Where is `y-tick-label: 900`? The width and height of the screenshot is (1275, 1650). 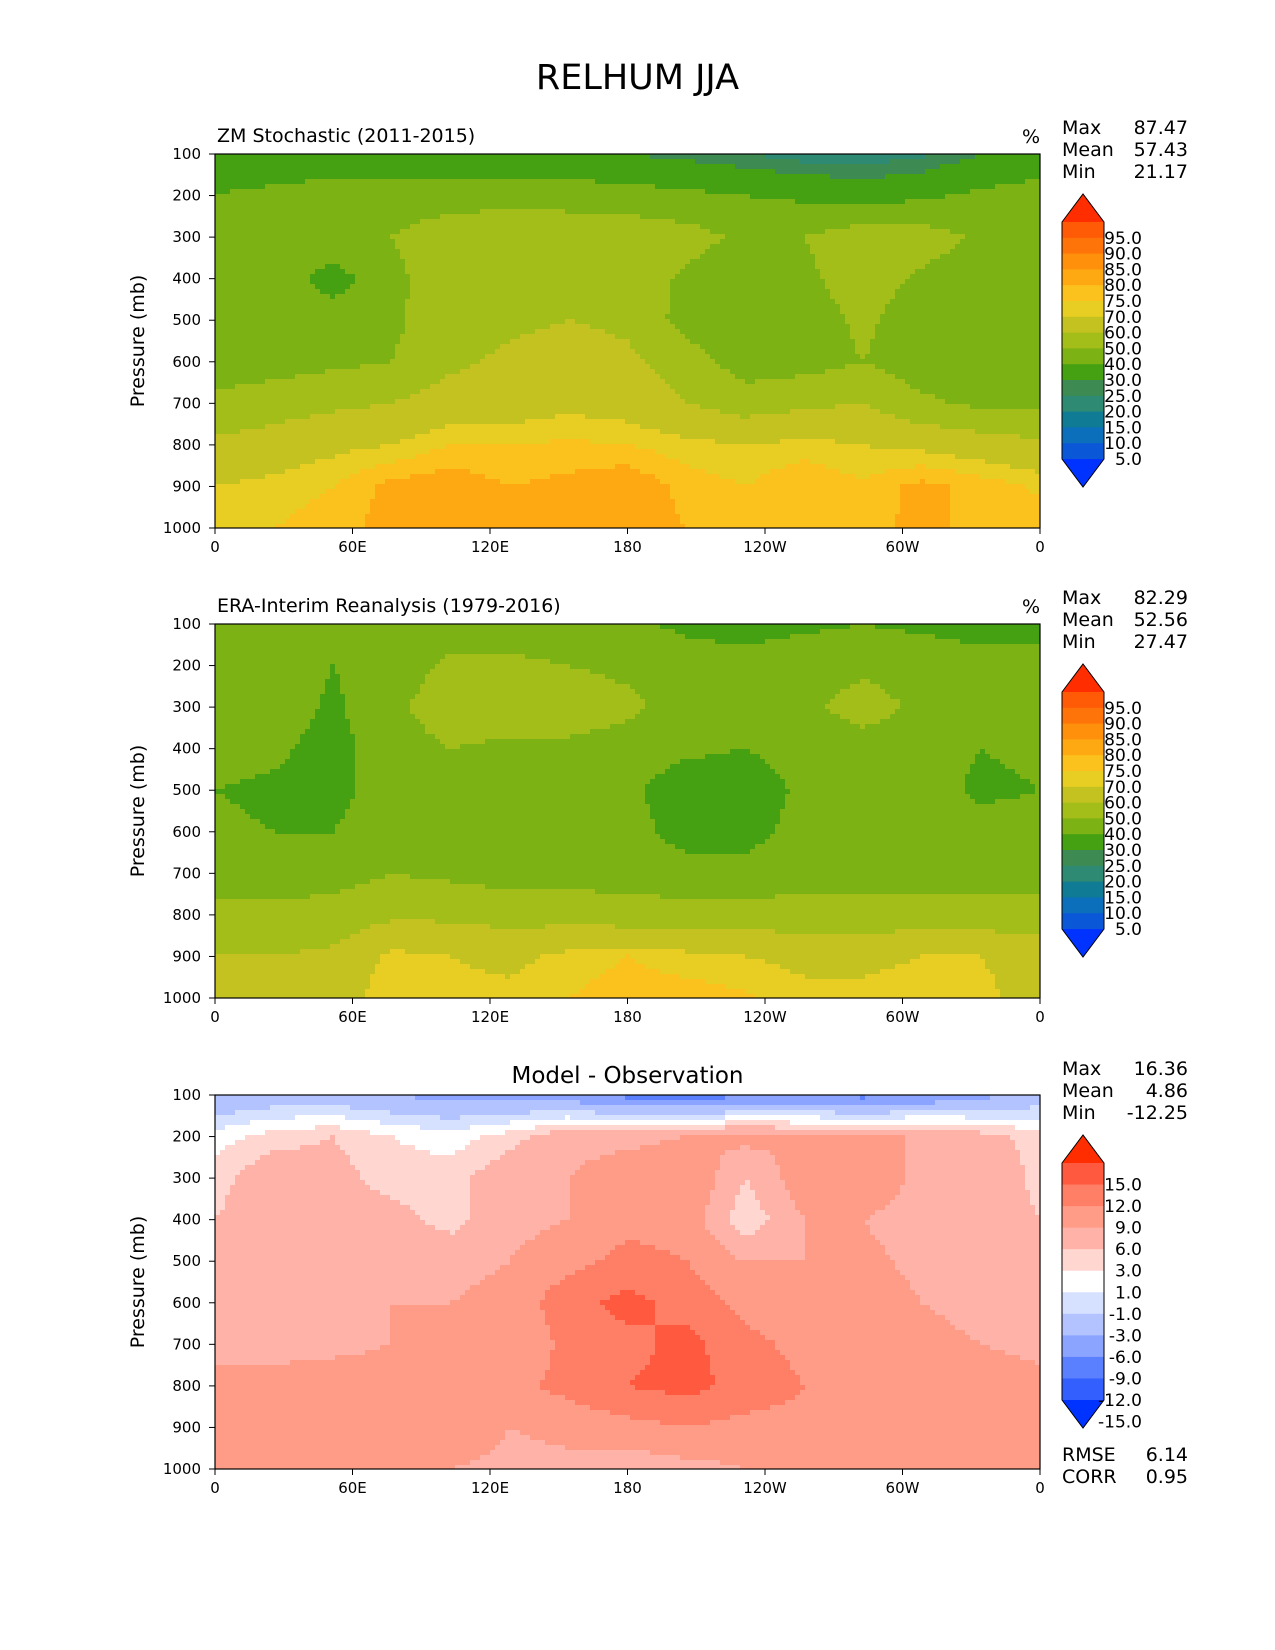 y-tick-label: 900 is located at coordinates (186, 486).